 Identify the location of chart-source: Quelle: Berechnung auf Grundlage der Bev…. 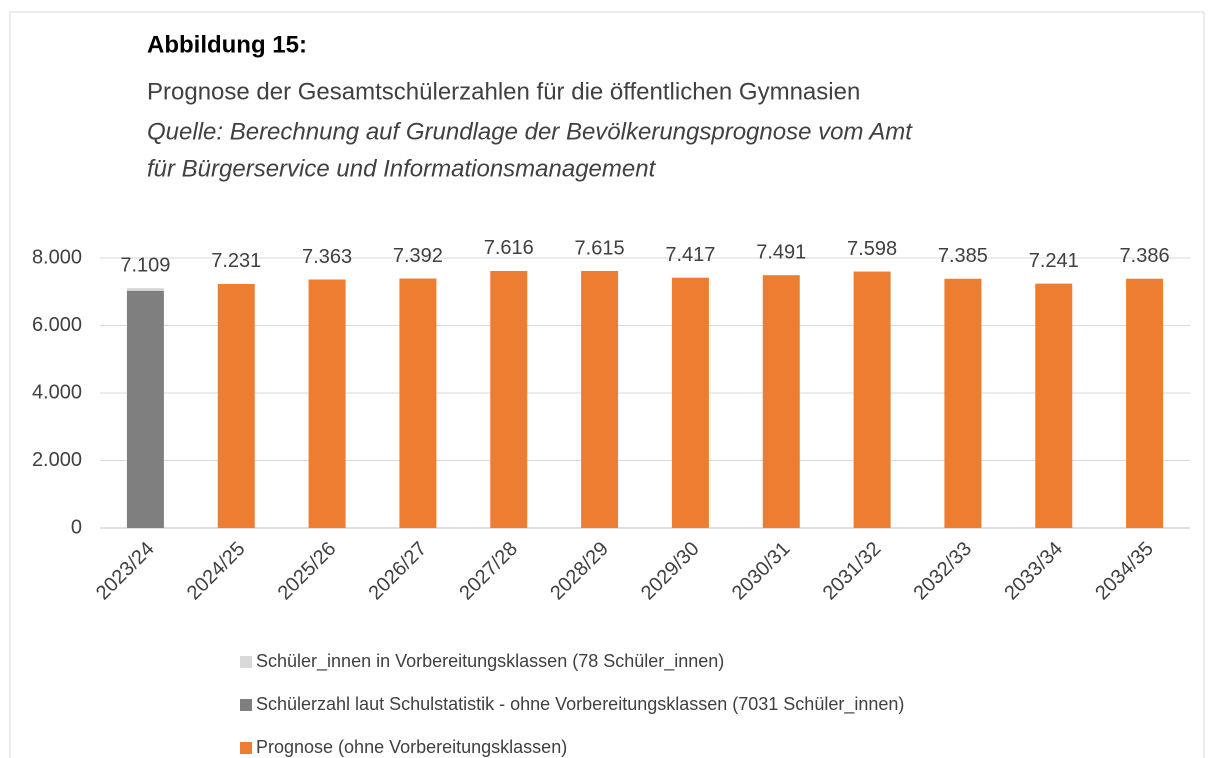
(530, 131).